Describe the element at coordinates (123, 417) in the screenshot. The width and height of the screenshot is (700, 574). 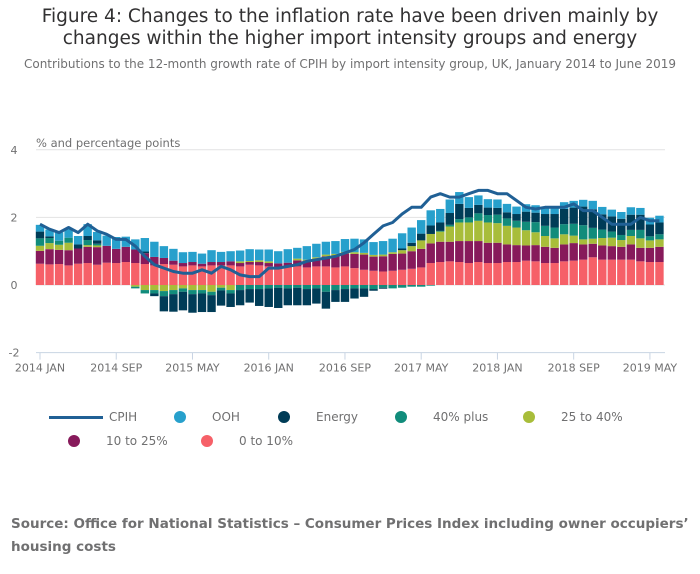
I see `legend-label: CPIH` at that location.